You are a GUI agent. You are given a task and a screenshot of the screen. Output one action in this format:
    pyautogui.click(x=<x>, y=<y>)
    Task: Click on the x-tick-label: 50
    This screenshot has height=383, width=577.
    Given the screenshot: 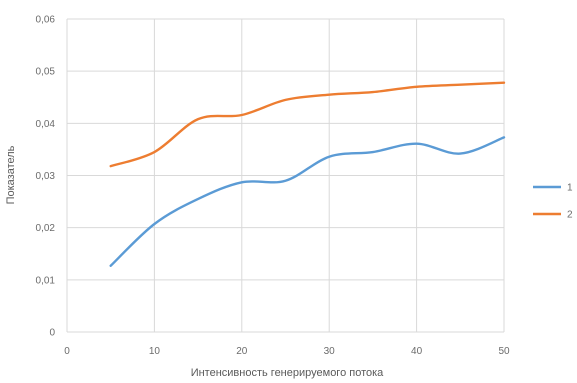 What is the action you would take?
    pyautogui.click(x=504, y=351)
    